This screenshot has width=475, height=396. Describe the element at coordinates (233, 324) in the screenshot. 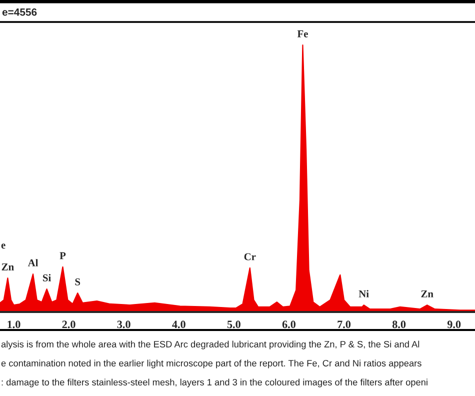

I see `x-tick-label: 5.0` at that location.